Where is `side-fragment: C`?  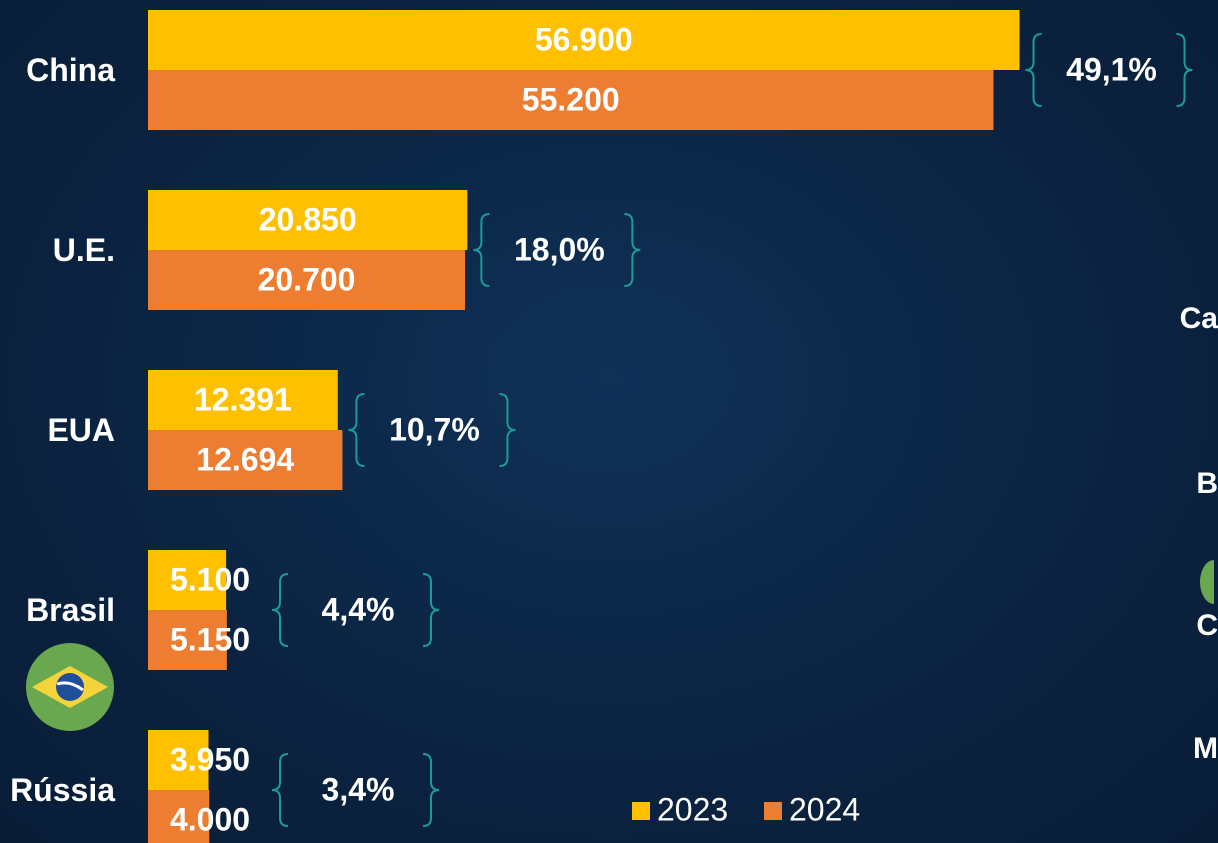 side-fragment: C is located at coordinates (1207, 625).